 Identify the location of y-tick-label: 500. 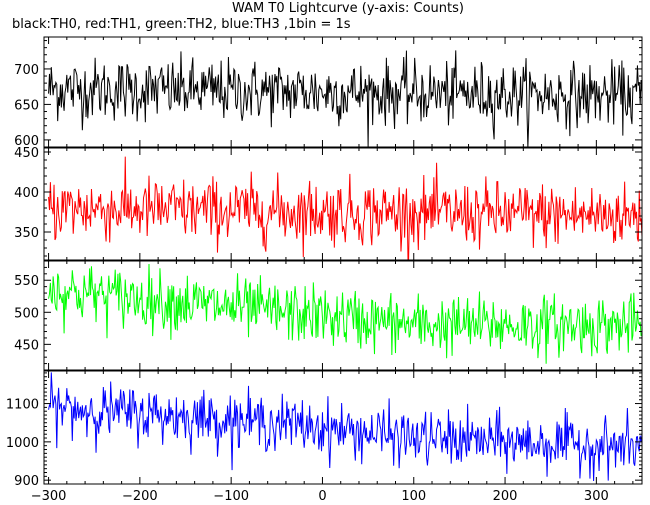
(26, 313).